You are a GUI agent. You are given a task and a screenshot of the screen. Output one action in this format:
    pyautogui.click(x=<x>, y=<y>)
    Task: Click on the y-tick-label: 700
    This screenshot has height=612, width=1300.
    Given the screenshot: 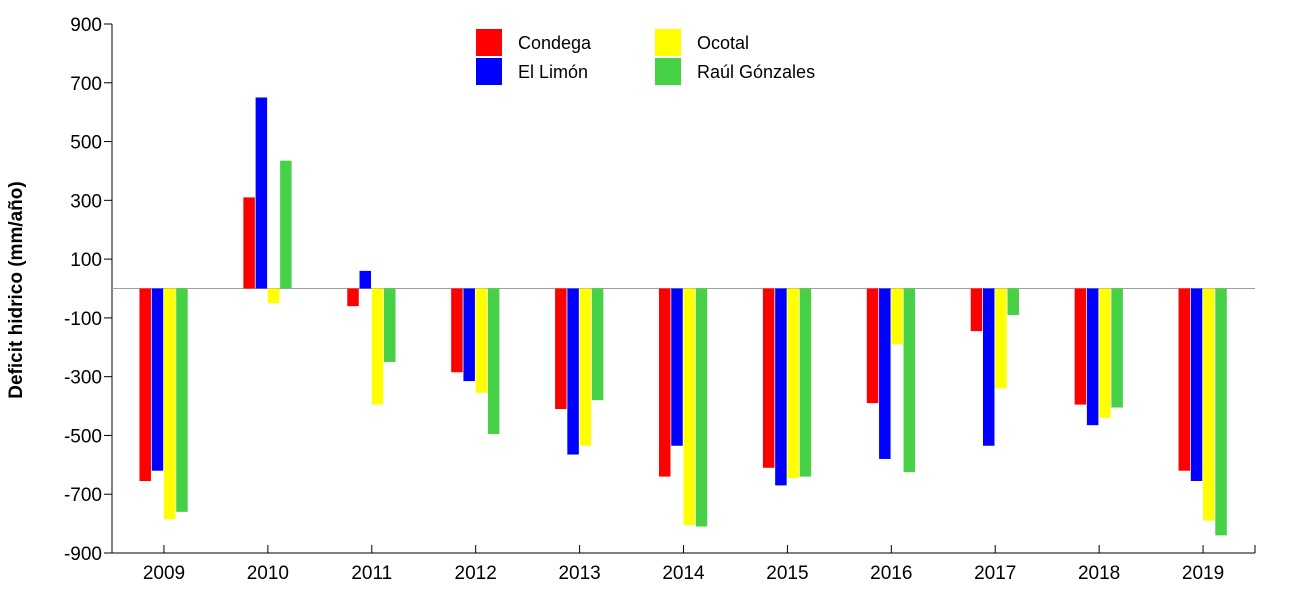 What is the action you would take?
    pyautogui.click(x=86, y=84)
    